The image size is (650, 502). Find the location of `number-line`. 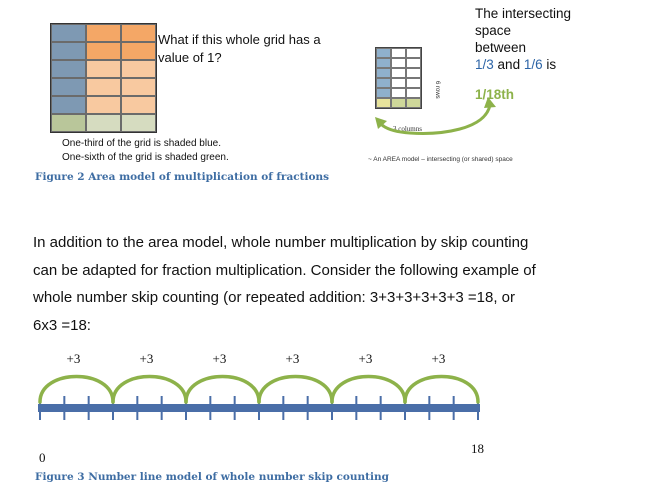

number-line is located at coordinates (259, 397).